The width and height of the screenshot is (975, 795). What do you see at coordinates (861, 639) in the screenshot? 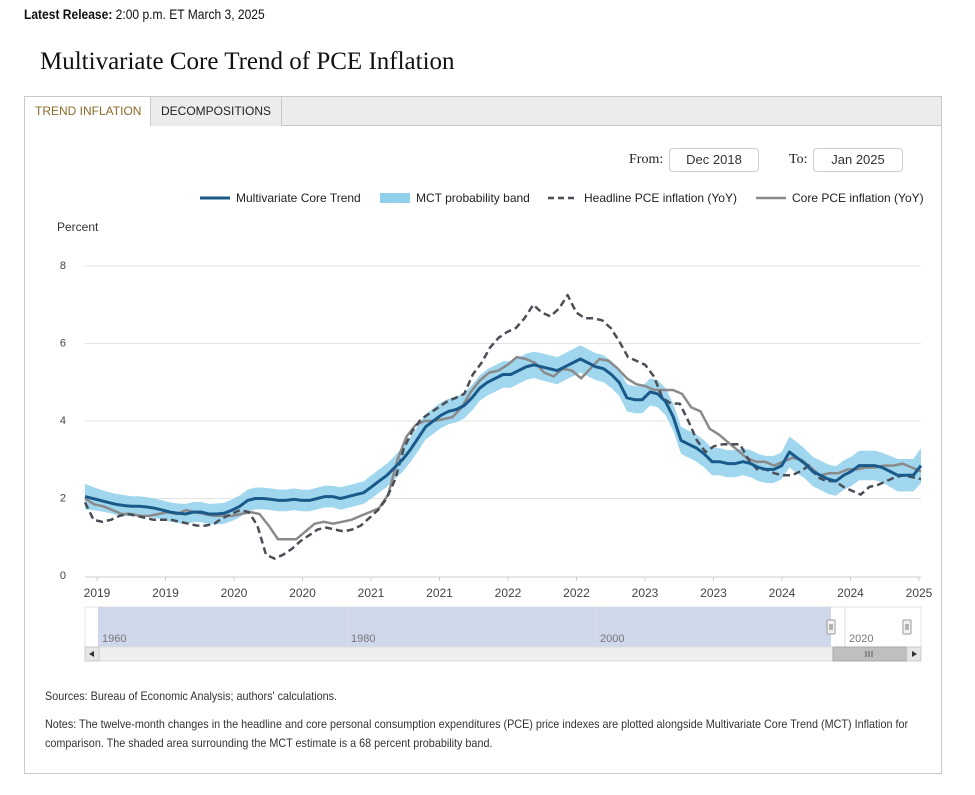
I see `navigator-year-label: 2020` at bounding box center [861, 639].